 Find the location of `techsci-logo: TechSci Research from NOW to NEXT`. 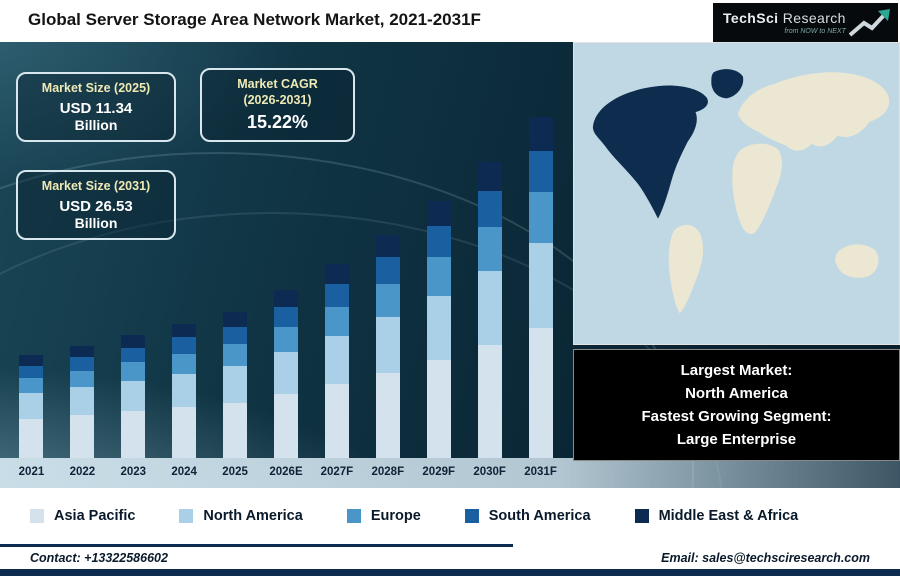

techsci-logo: TechSci Research from NOW to NEXT is located at coordinates (805, 23).